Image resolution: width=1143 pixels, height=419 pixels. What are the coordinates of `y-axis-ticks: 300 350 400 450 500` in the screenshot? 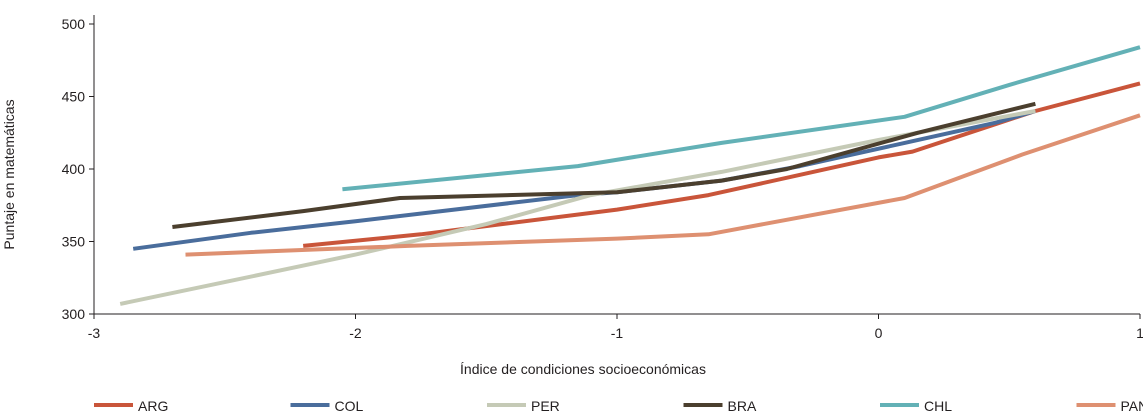 It's located at (78, 169).